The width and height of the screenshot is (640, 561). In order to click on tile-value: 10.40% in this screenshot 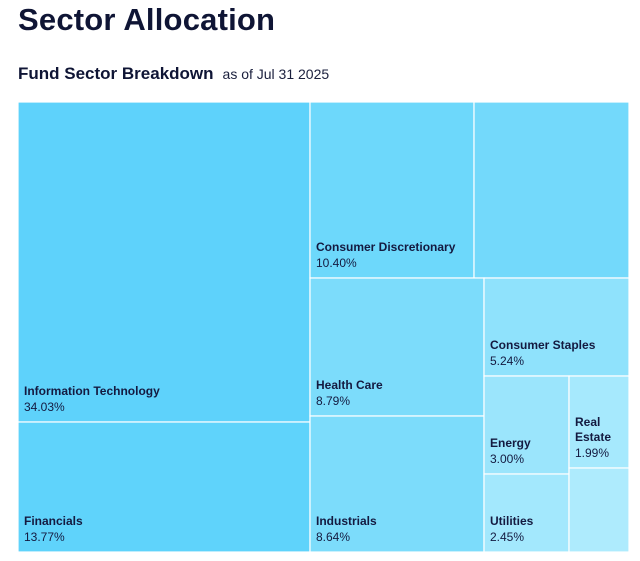, I will do `click(336, 263)`.